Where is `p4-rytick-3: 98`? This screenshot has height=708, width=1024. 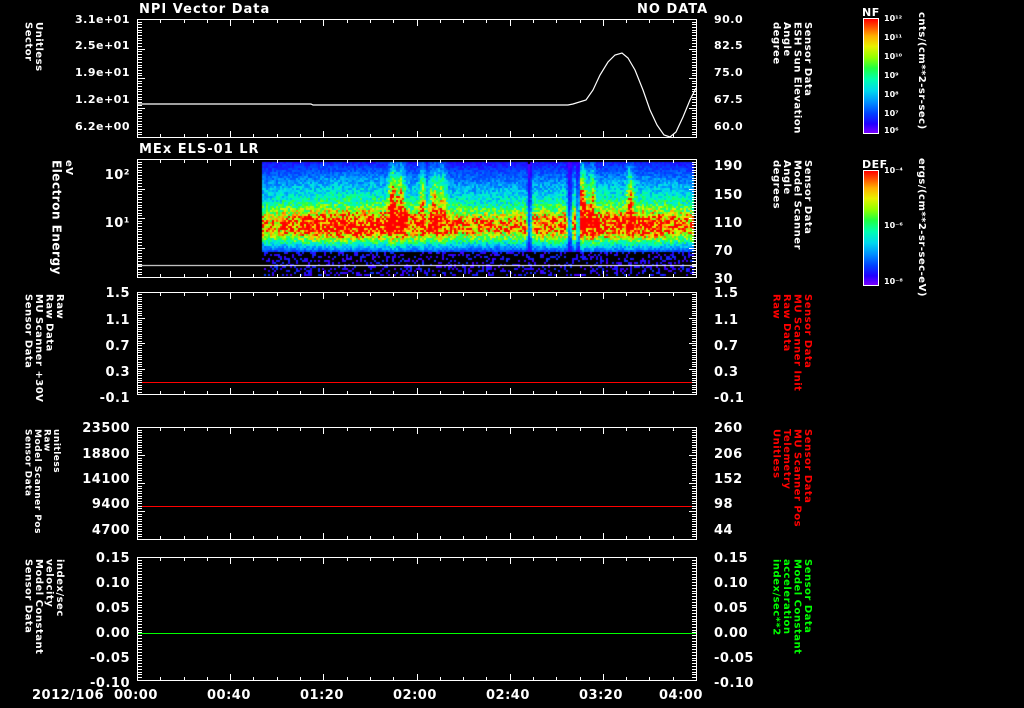
p4-rytick-3: 98 is located at coordinates (724, 504).